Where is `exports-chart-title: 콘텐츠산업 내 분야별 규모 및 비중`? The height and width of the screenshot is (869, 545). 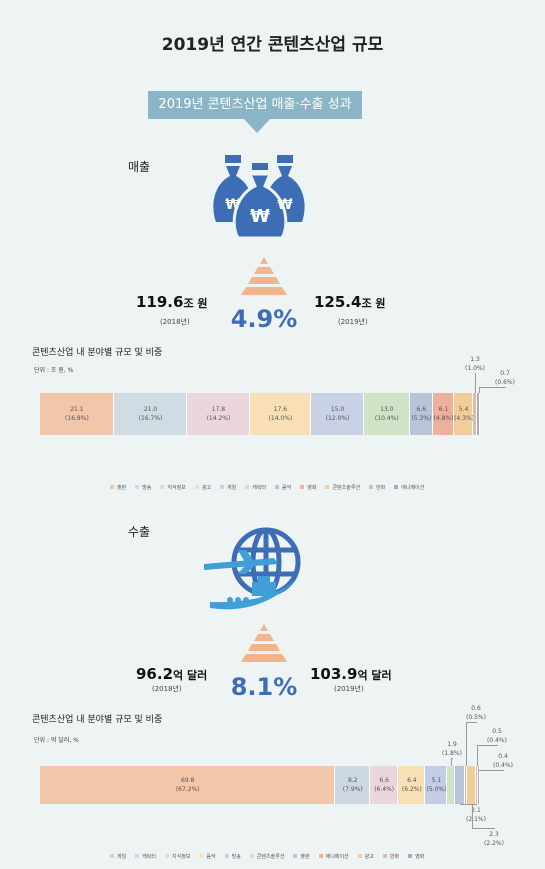
exports-chart-title: 콘텐츠산업 내 분야별 규모 및 비중 is located at coordinates (97, 720).